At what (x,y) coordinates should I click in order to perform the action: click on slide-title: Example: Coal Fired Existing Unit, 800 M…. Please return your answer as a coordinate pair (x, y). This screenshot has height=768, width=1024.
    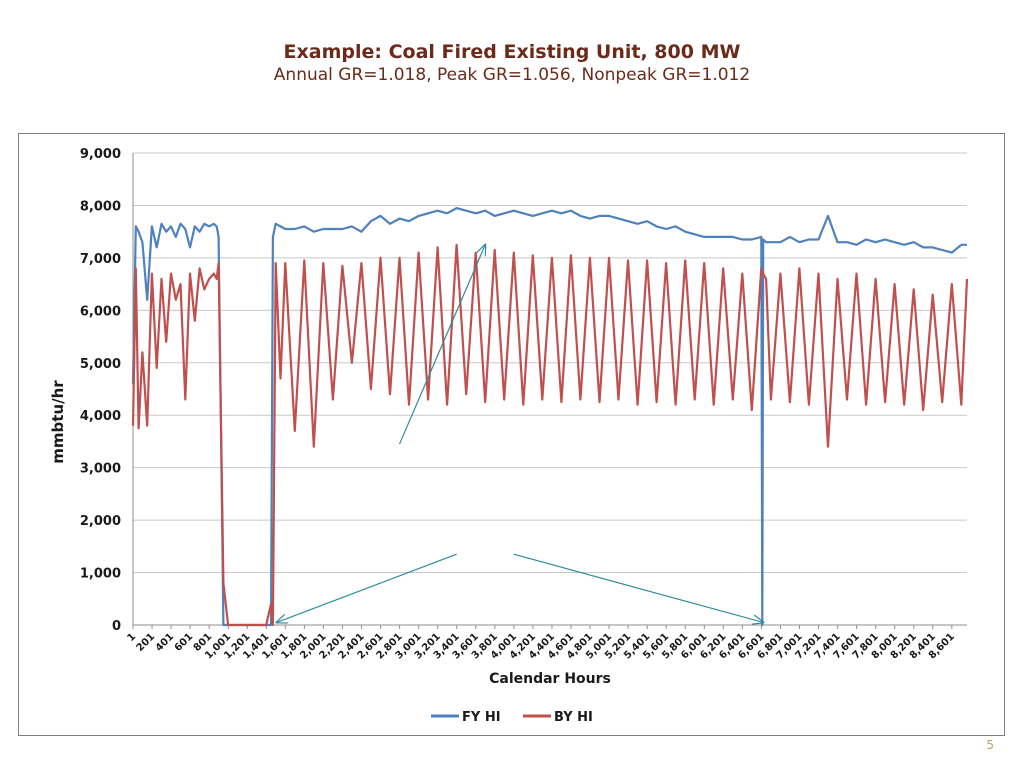
    Looking at the image, I should click on (512, 52).